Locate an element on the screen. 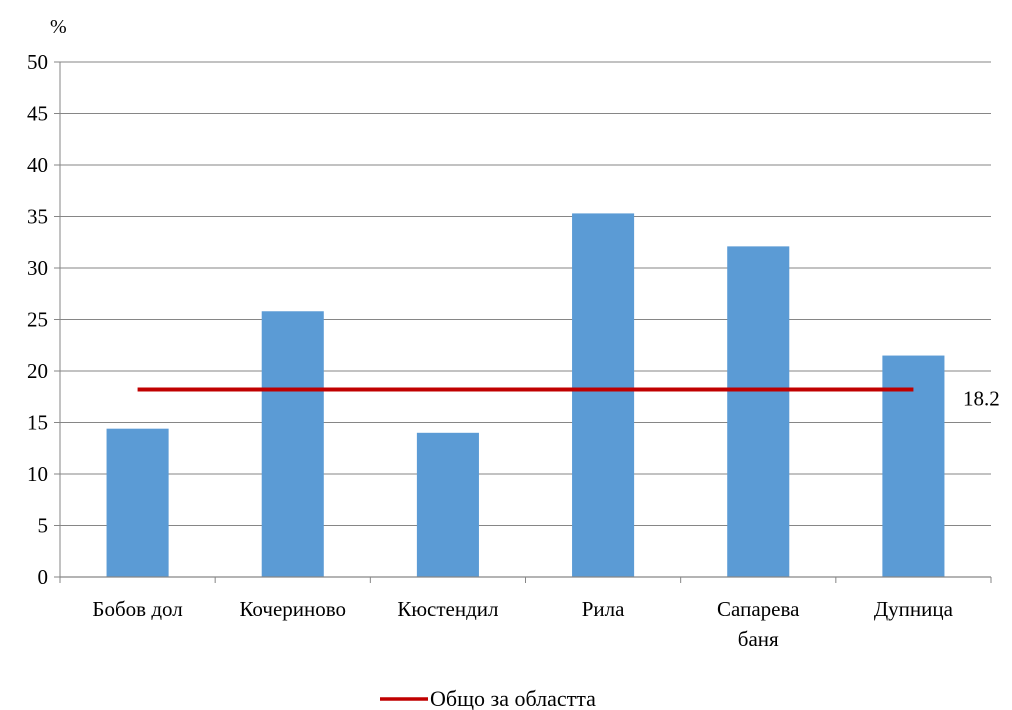  y-tick-label: 40 is located at coordinates (37, 165).